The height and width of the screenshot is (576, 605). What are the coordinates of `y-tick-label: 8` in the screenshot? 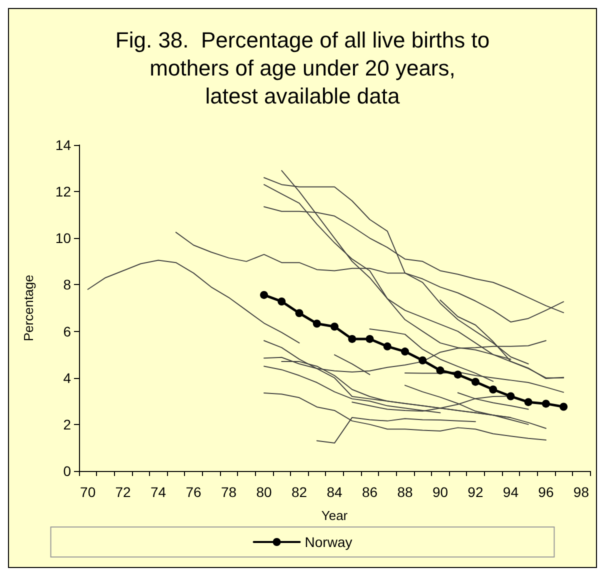 It's located at (67, 284).